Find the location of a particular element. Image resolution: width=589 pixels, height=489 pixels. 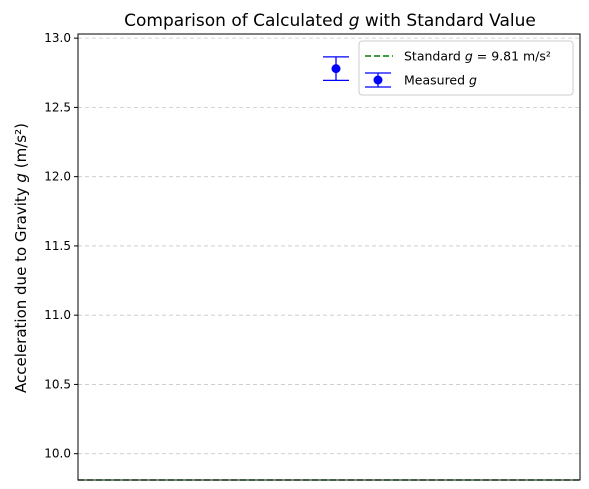

y-tick-label: 13.0 is located at coordinates (57, 38).